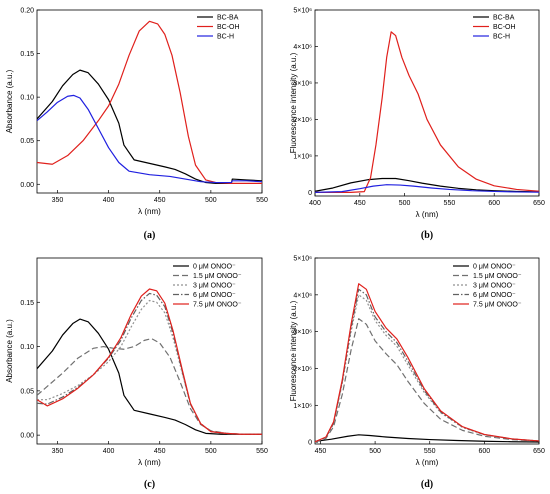  I want to click on panel-caption: (d), so click(427, 484).